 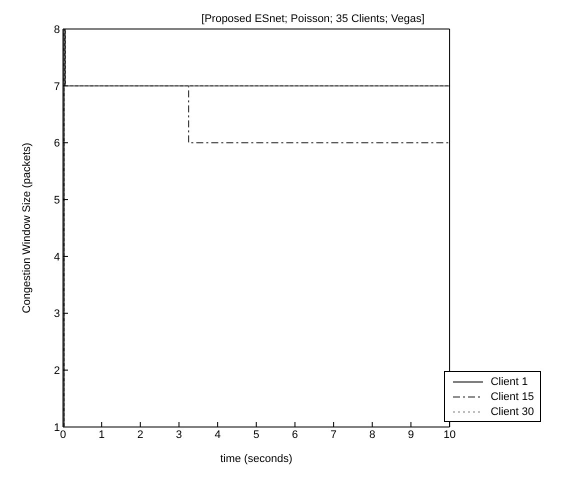 I want to click on y-tick-label: 6, so click(x=57, y=144).